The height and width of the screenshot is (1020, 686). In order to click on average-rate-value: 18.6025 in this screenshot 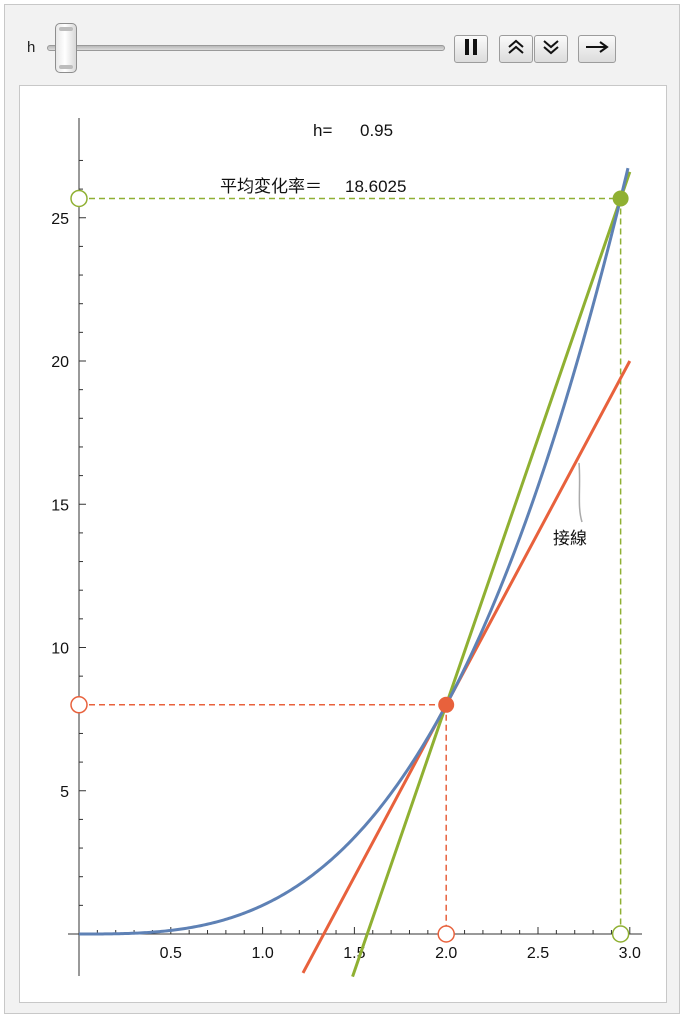, I will do `click(375, 186)`.